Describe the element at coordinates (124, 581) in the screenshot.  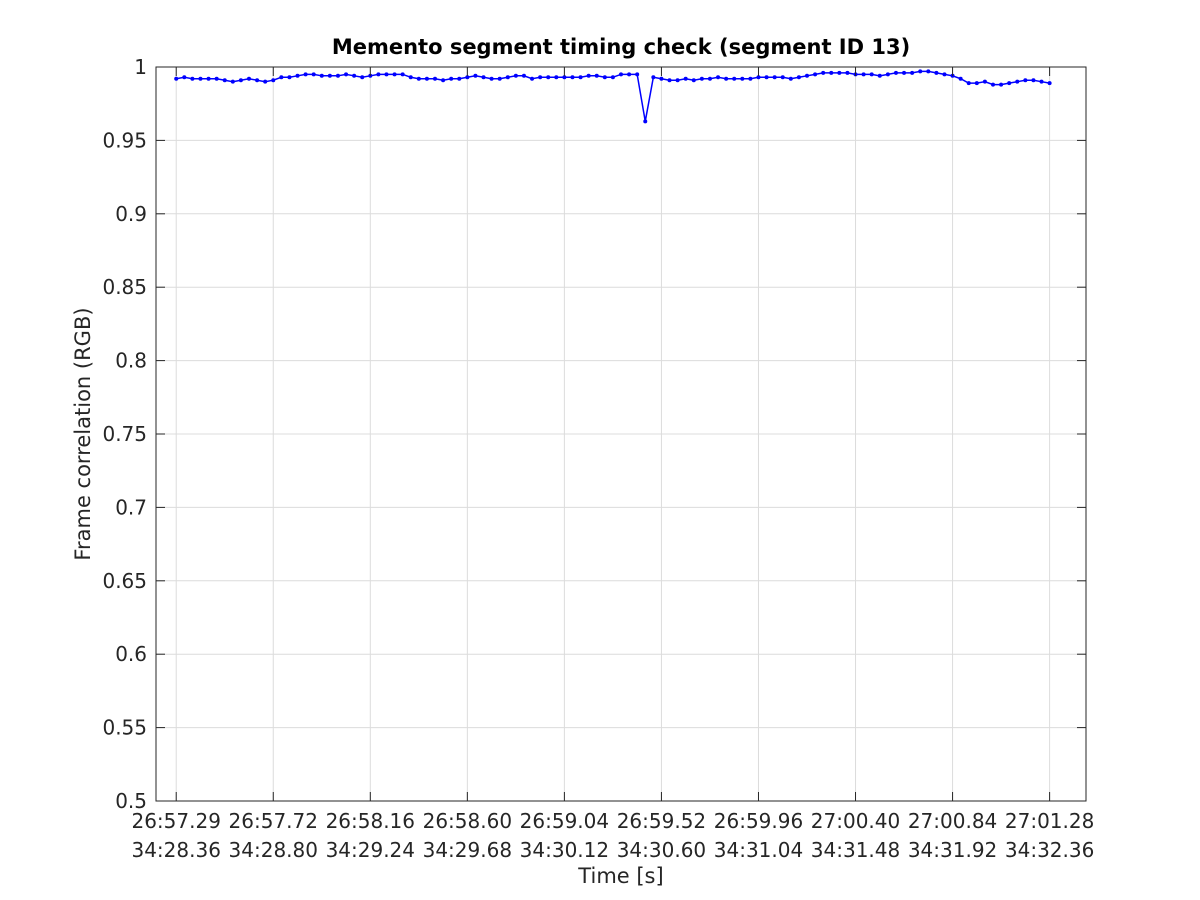
I see `y-tick-label: 0.65` at that location.